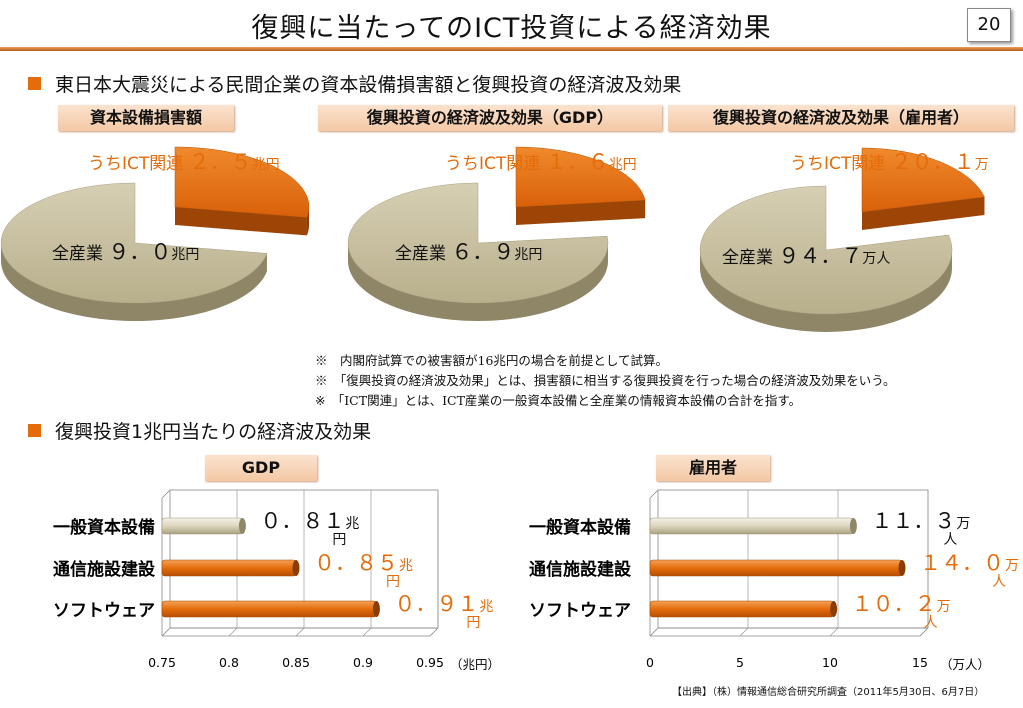  I want to click on pie-2-ict-face, so click(581, 212).